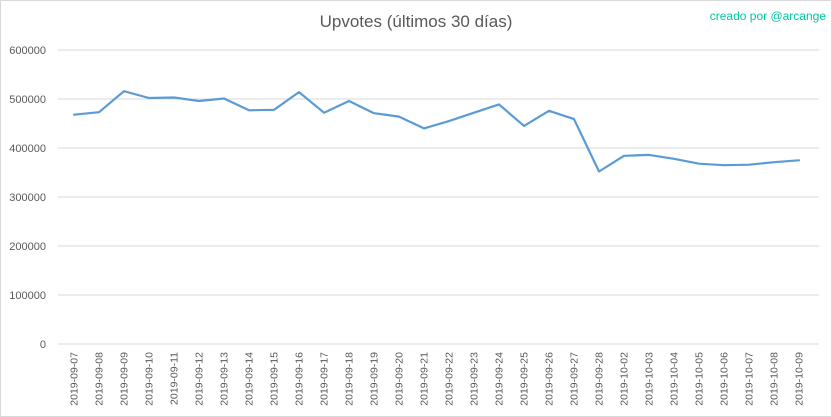 The height and width of the screenshot is (417, 832). I want to click on x-tick-label: 2019-09-08, so click(100, 379).